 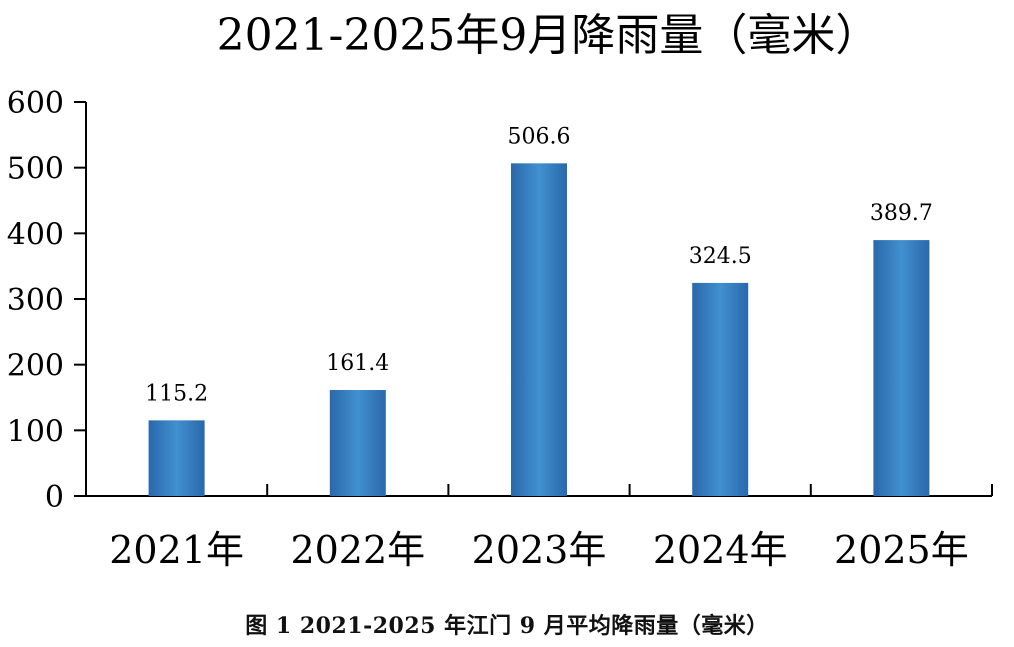 What do you see at coordinates (548, 35) in the screenshot?
I see `chart-title: 2021-2025年9月降雨量（毫米）` at bounding box center [548, 35].